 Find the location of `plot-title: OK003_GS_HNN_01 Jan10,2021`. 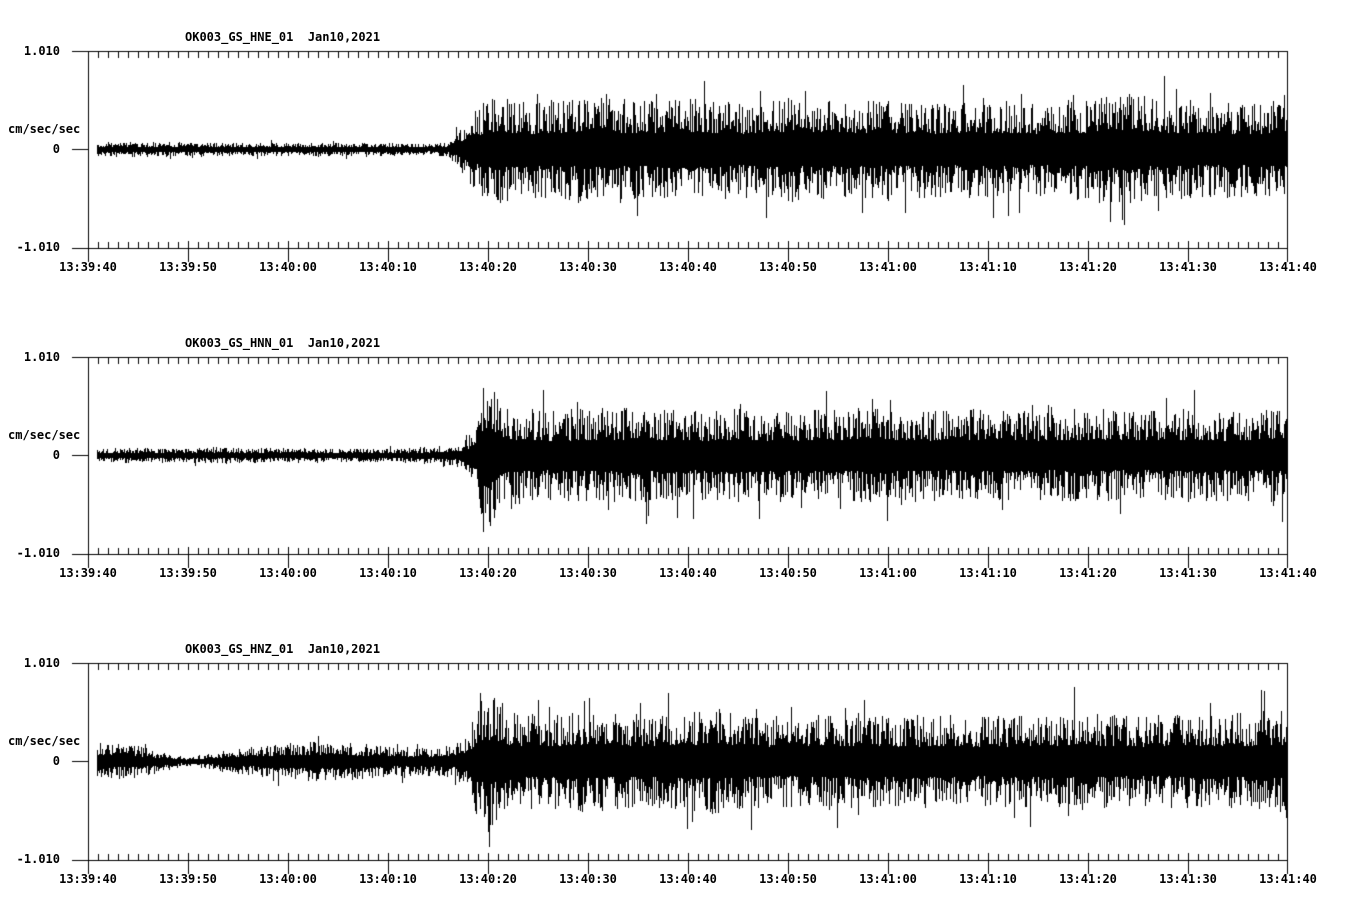

plot-title: OK003_GS_HNN_01 Jan10,2021 is located at coordinates (283, 343).